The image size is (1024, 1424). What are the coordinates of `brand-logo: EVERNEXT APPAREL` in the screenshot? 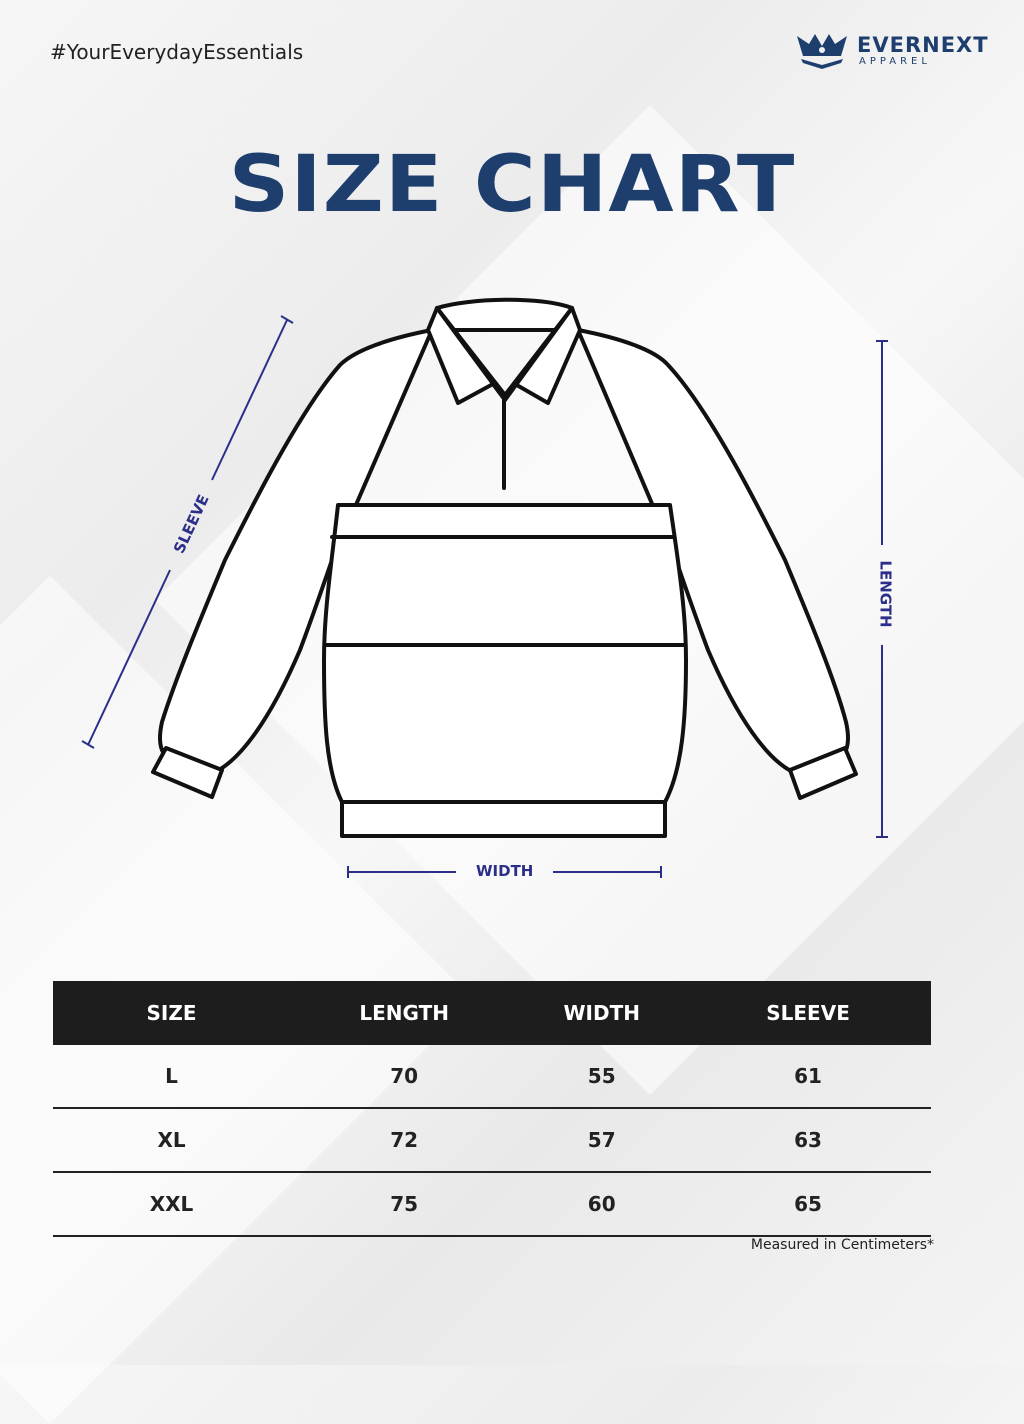 It's located at (892, 50).